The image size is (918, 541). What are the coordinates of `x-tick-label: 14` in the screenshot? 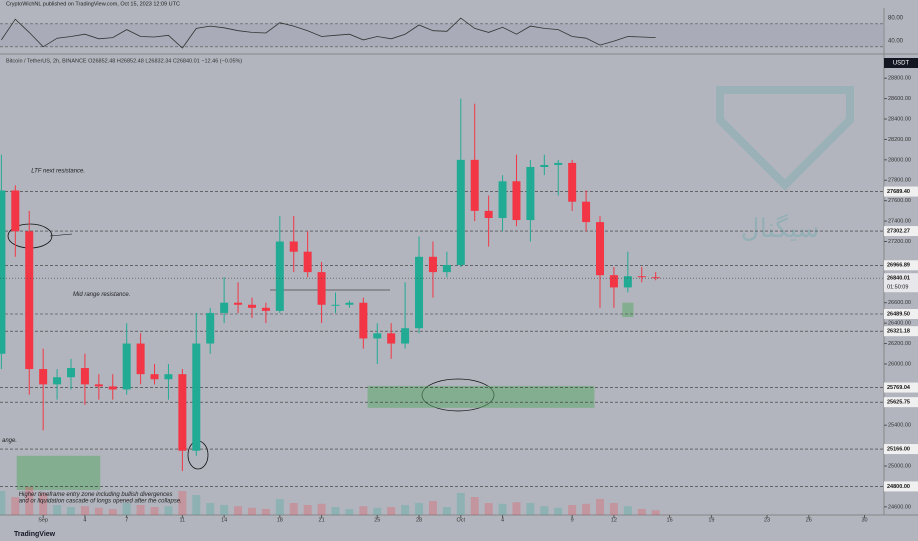 It's located at (224, 520).